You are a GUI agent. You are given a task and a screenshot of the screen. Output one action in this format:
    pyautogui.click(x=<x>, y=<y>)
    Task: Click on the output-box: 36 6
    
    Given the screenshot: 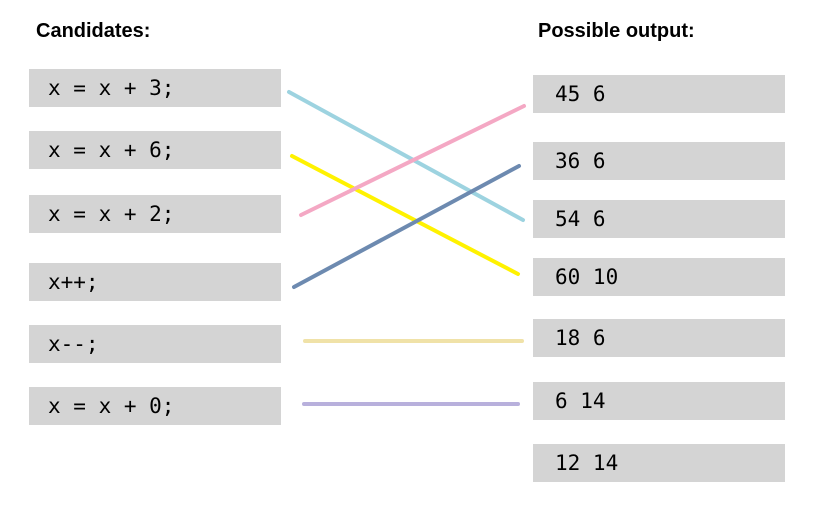 What is the action you would take?
    pyautogui.click(x=659, y=161)
    